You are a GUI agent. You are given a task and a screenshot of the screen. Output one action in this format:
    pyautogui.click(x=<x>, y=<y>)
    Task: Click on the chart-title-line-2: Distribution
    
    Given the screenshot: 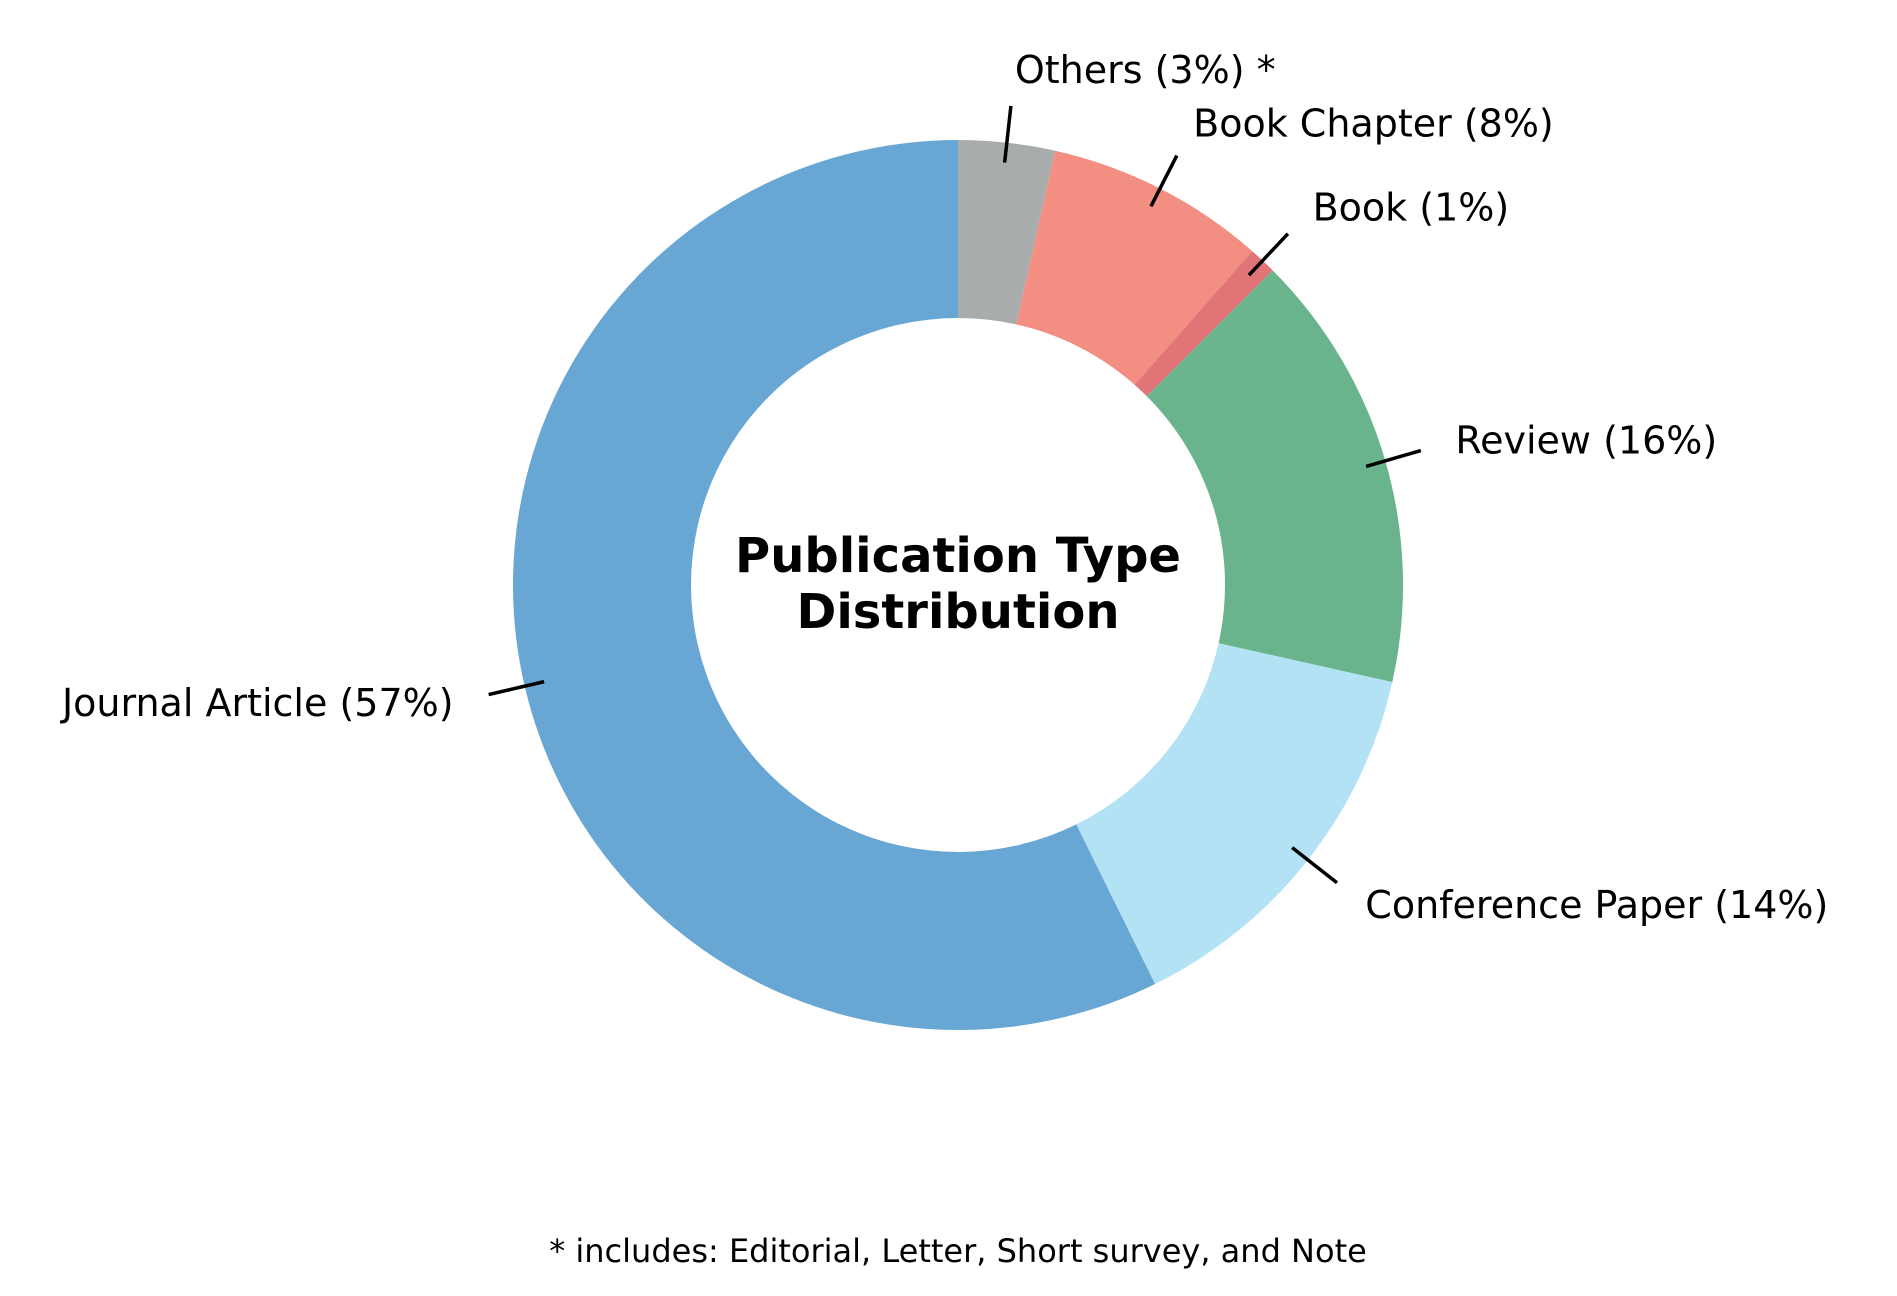 What is the action you would take?
    pyautogui.click(x=957, y=612)
    